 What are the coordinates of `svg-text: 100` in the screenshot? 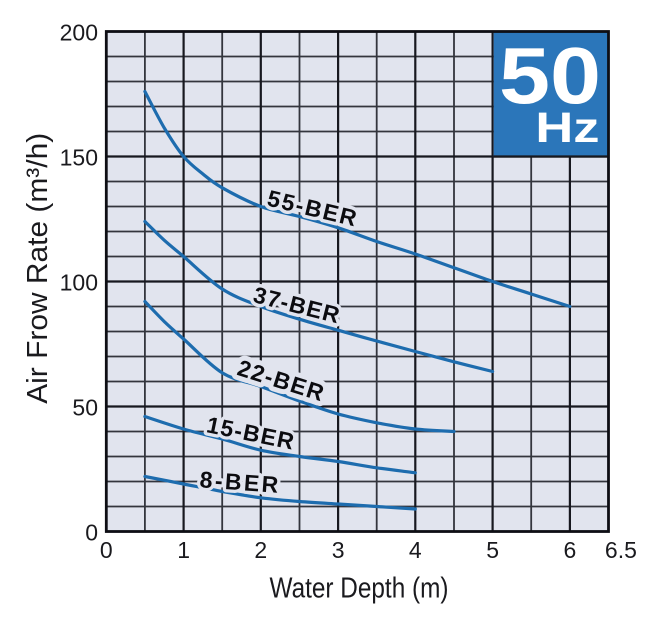 It's located at (79, 283).